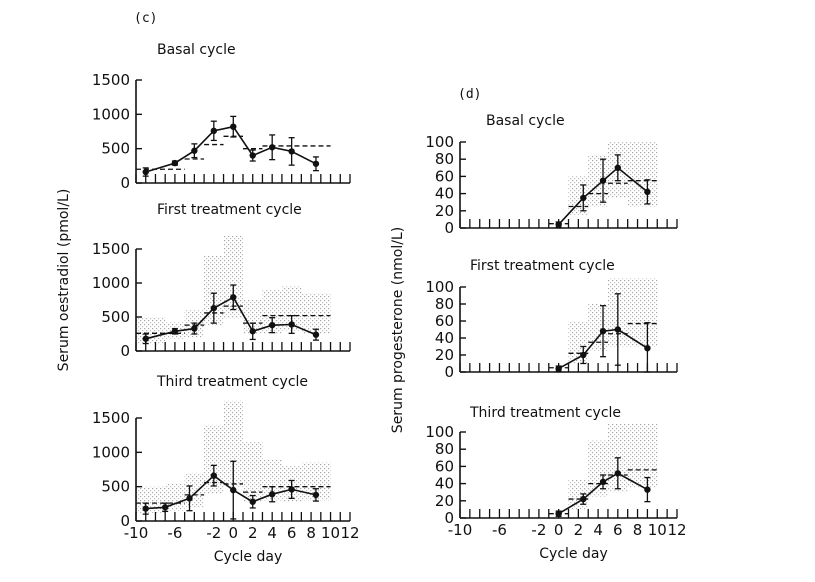 This screenshot has height=582, width=815. What do you see at coordinates (460, 530) in the screenshot?
I see `x-tick-label: -10` at bounding box center [460, 530].